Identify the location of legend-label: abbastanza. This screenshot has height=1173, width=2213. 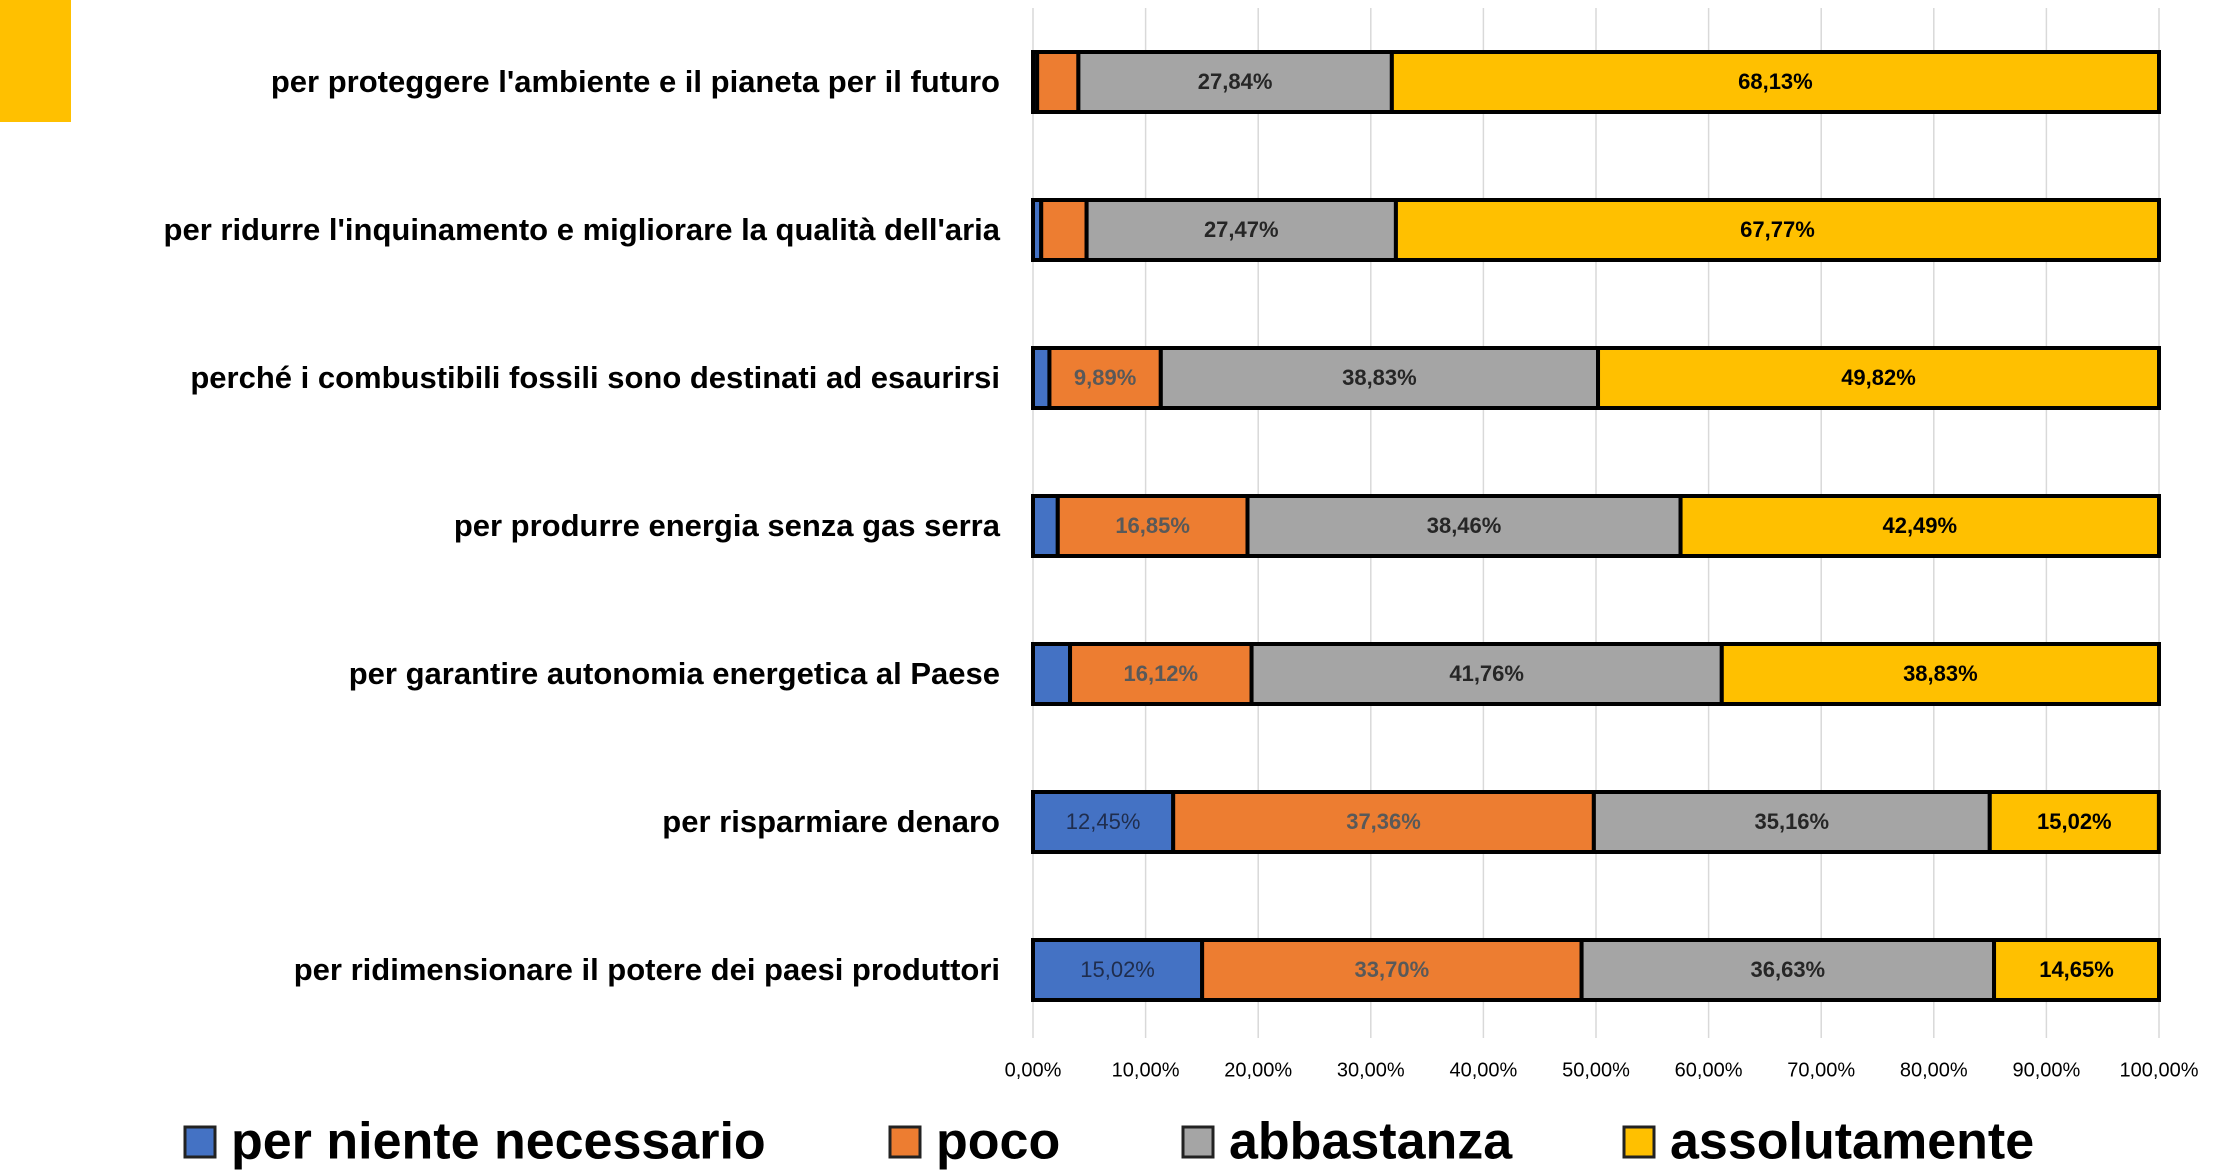
(1371, 1142).